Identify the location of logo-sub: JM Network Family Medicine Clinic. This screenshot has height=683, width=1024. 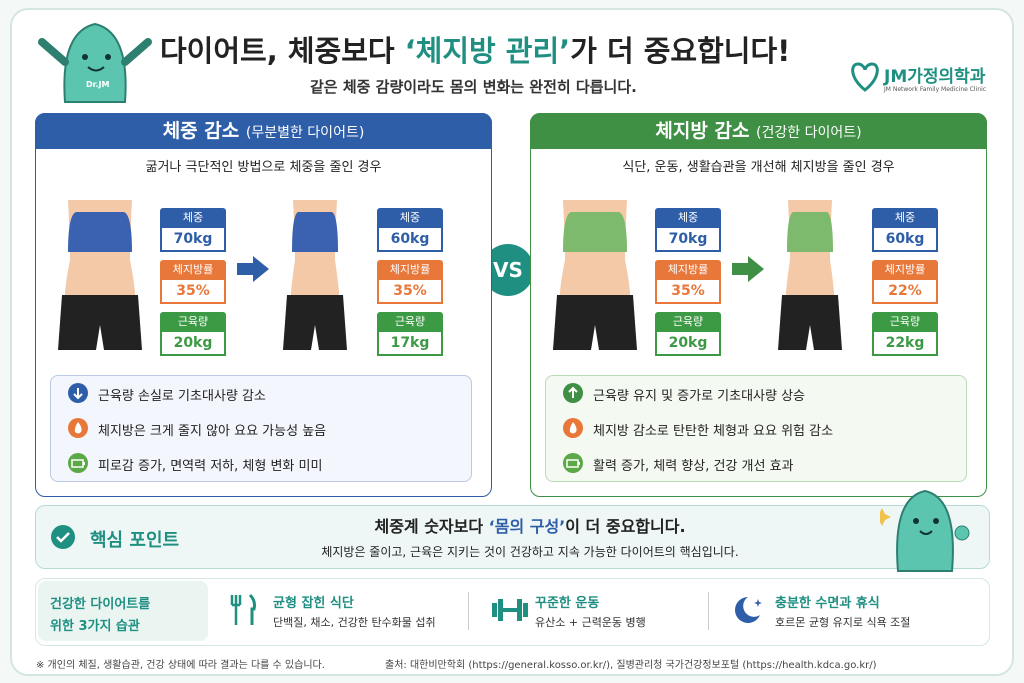
(935, 89).